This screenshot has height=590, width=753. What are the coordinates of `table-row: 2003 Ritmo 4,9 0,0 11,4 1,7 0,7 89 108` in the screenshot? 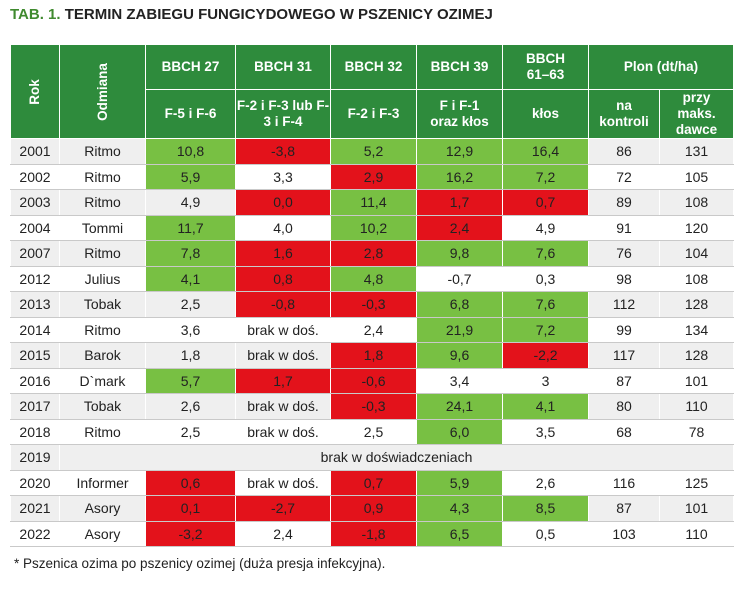 It's located at (372, 202).